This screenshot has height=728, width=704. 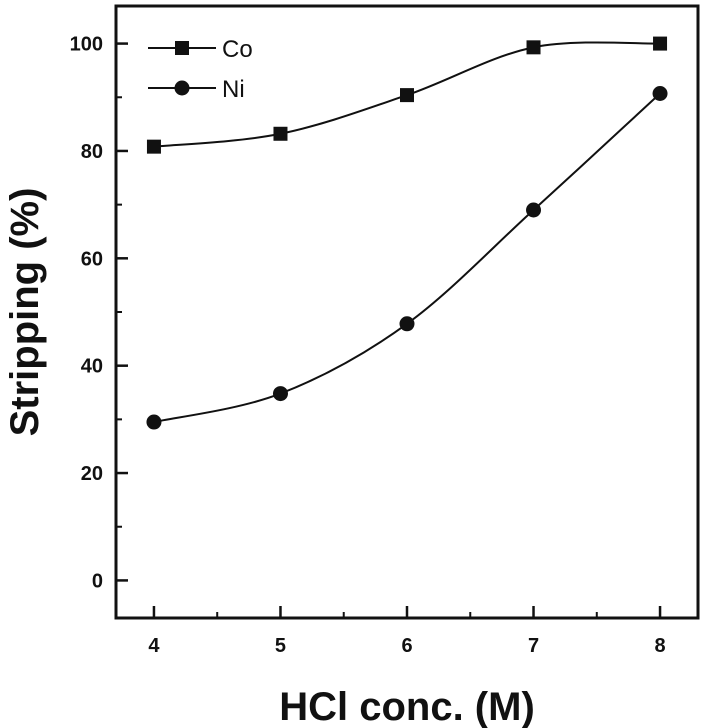 What do you see at coordinates (233, 89) in the screenshot?
I see `legend-label-ni: Ni` at bounding box center [233, 89].